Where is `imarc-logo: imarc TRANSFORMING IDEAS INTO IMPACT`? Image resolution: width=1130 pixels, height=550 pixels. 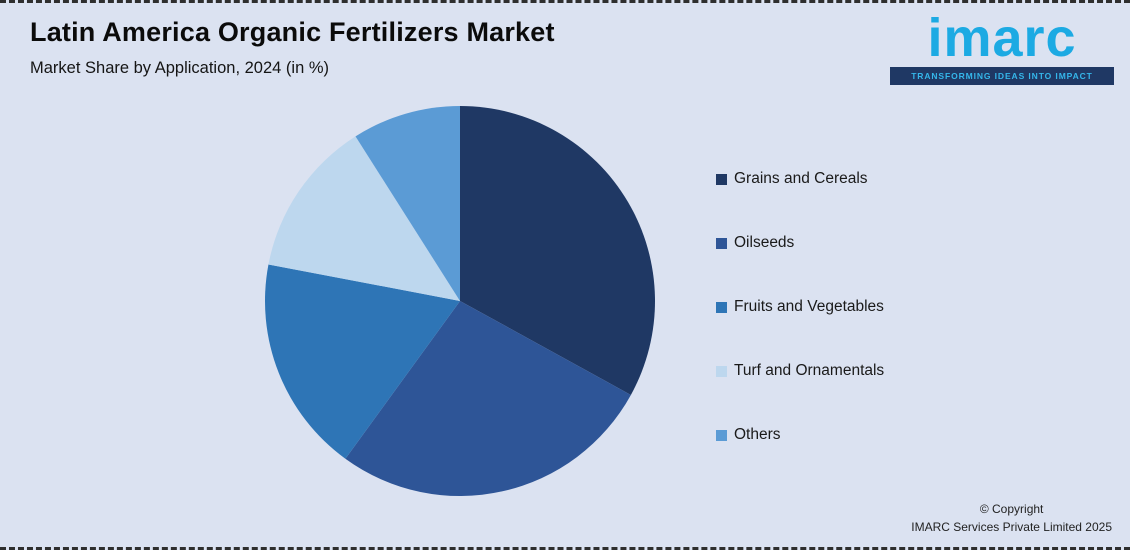
imarc-logo: imarc TRANSFORMING IDEAS INTO IMPACT is located at coordinates (1002, 48).